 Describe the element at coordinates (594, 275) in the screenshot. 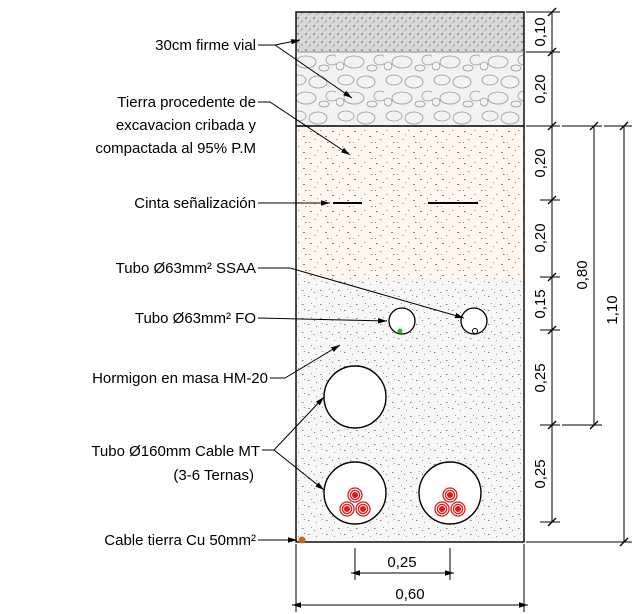

I see `dim-middle-ticks` at that location.